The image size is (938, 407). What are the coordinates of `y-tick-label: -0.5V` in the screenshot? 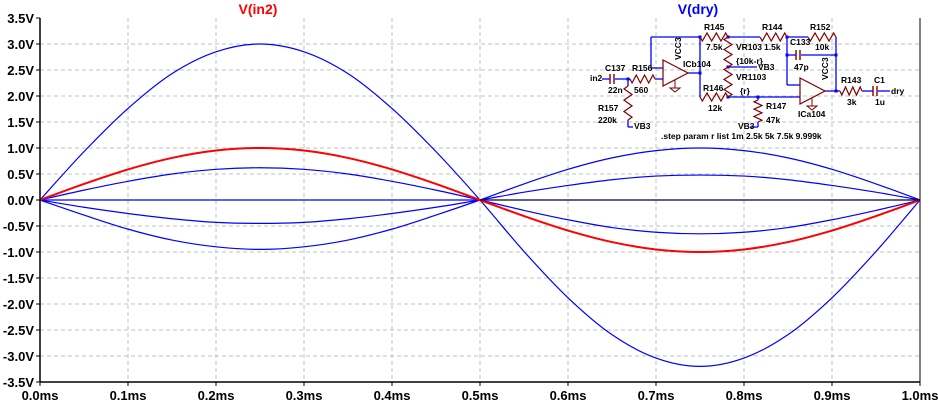 It's located at (18, 226).